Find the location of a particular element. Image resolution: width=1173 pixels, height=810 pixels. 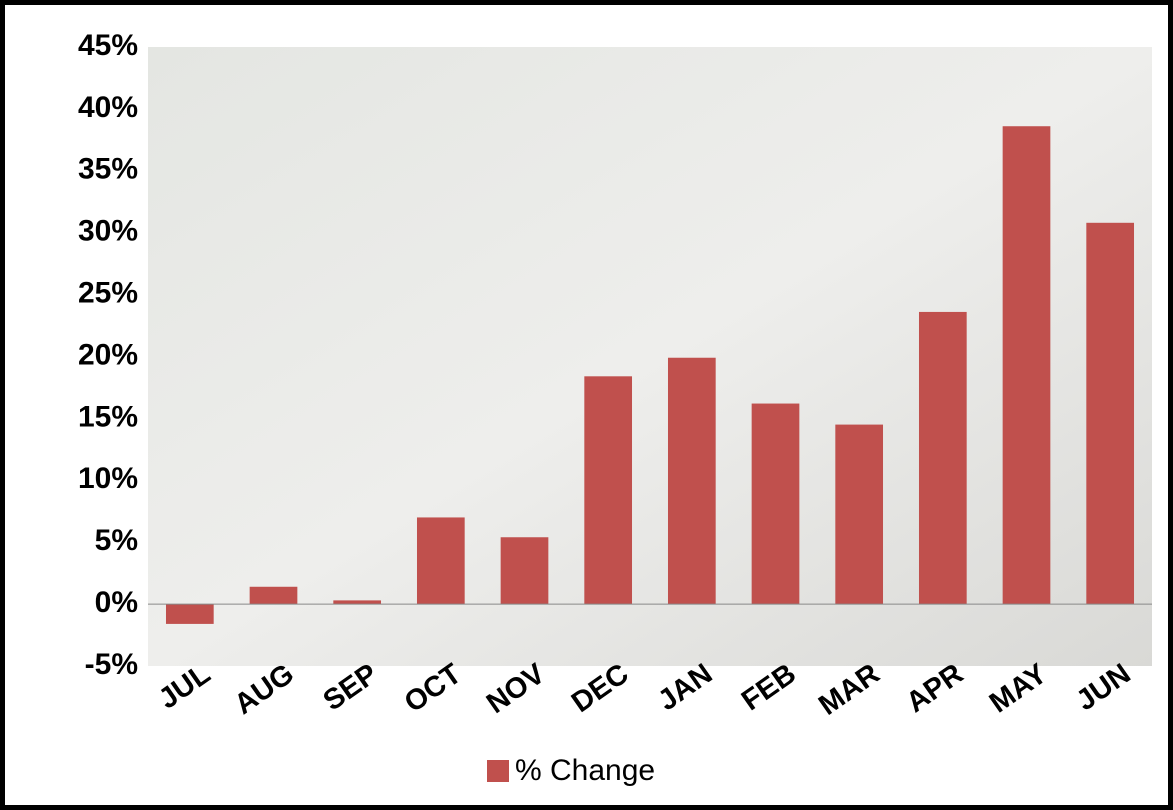

y-tick-label: -5% is located at coordinates (111, 664).